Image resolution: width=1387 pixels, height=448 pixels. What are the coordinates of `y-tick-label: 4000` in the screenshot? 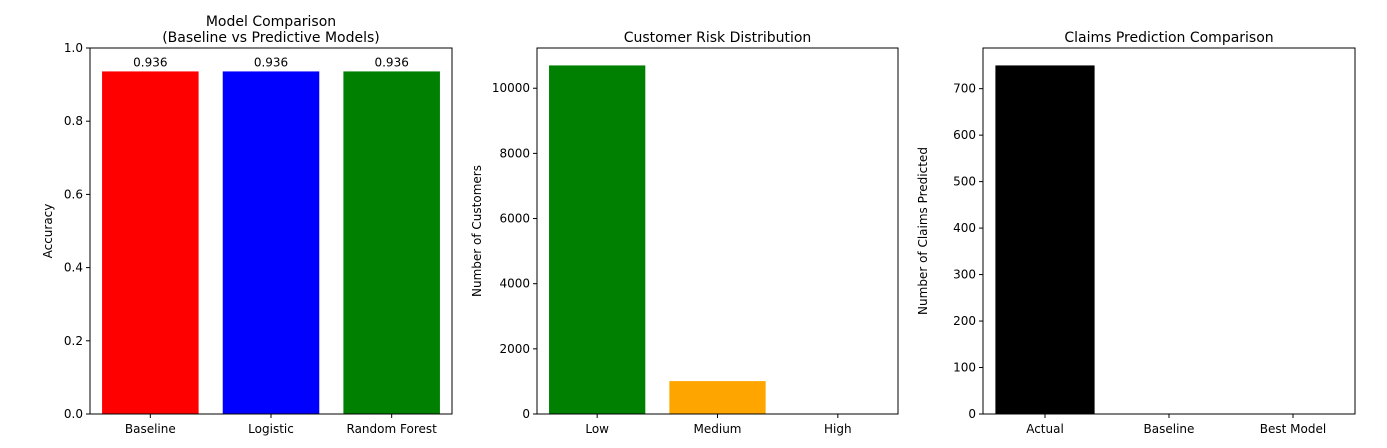 It's located at (514, 284).